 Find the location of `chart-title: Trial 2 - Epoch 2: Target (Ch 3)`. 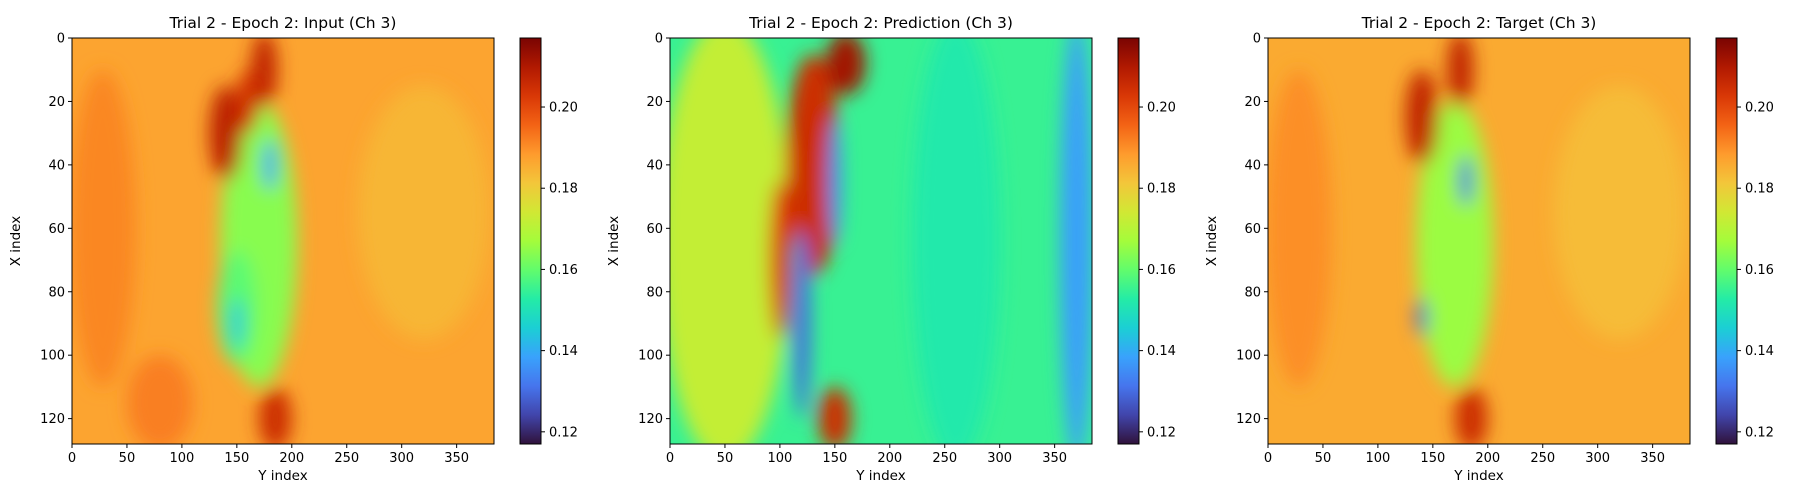

chart-title: Trial 2 - Epoch 2: Target (Ch 3) is located at coordinates (1479, 23).